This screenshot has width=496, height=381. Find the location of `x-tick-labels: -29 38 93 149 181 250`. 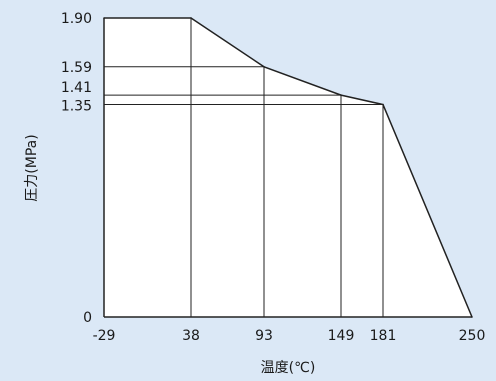

x-tick-labels: -29 38 93 149 181 250 is located at coordinates (289, 336).